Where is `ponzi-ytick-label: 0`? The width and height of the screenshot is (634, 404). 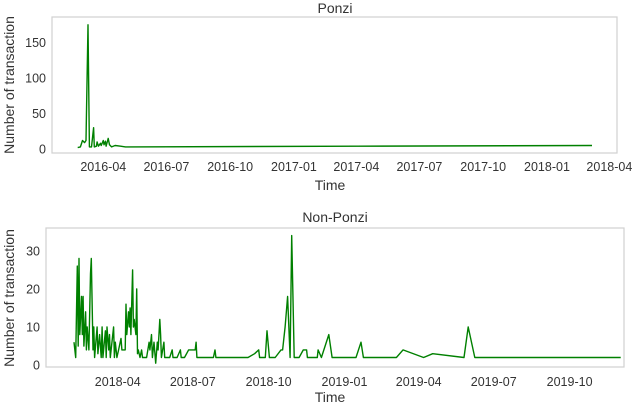 ponzi-ytick-label: 0 is located at coordinates (42, 150).